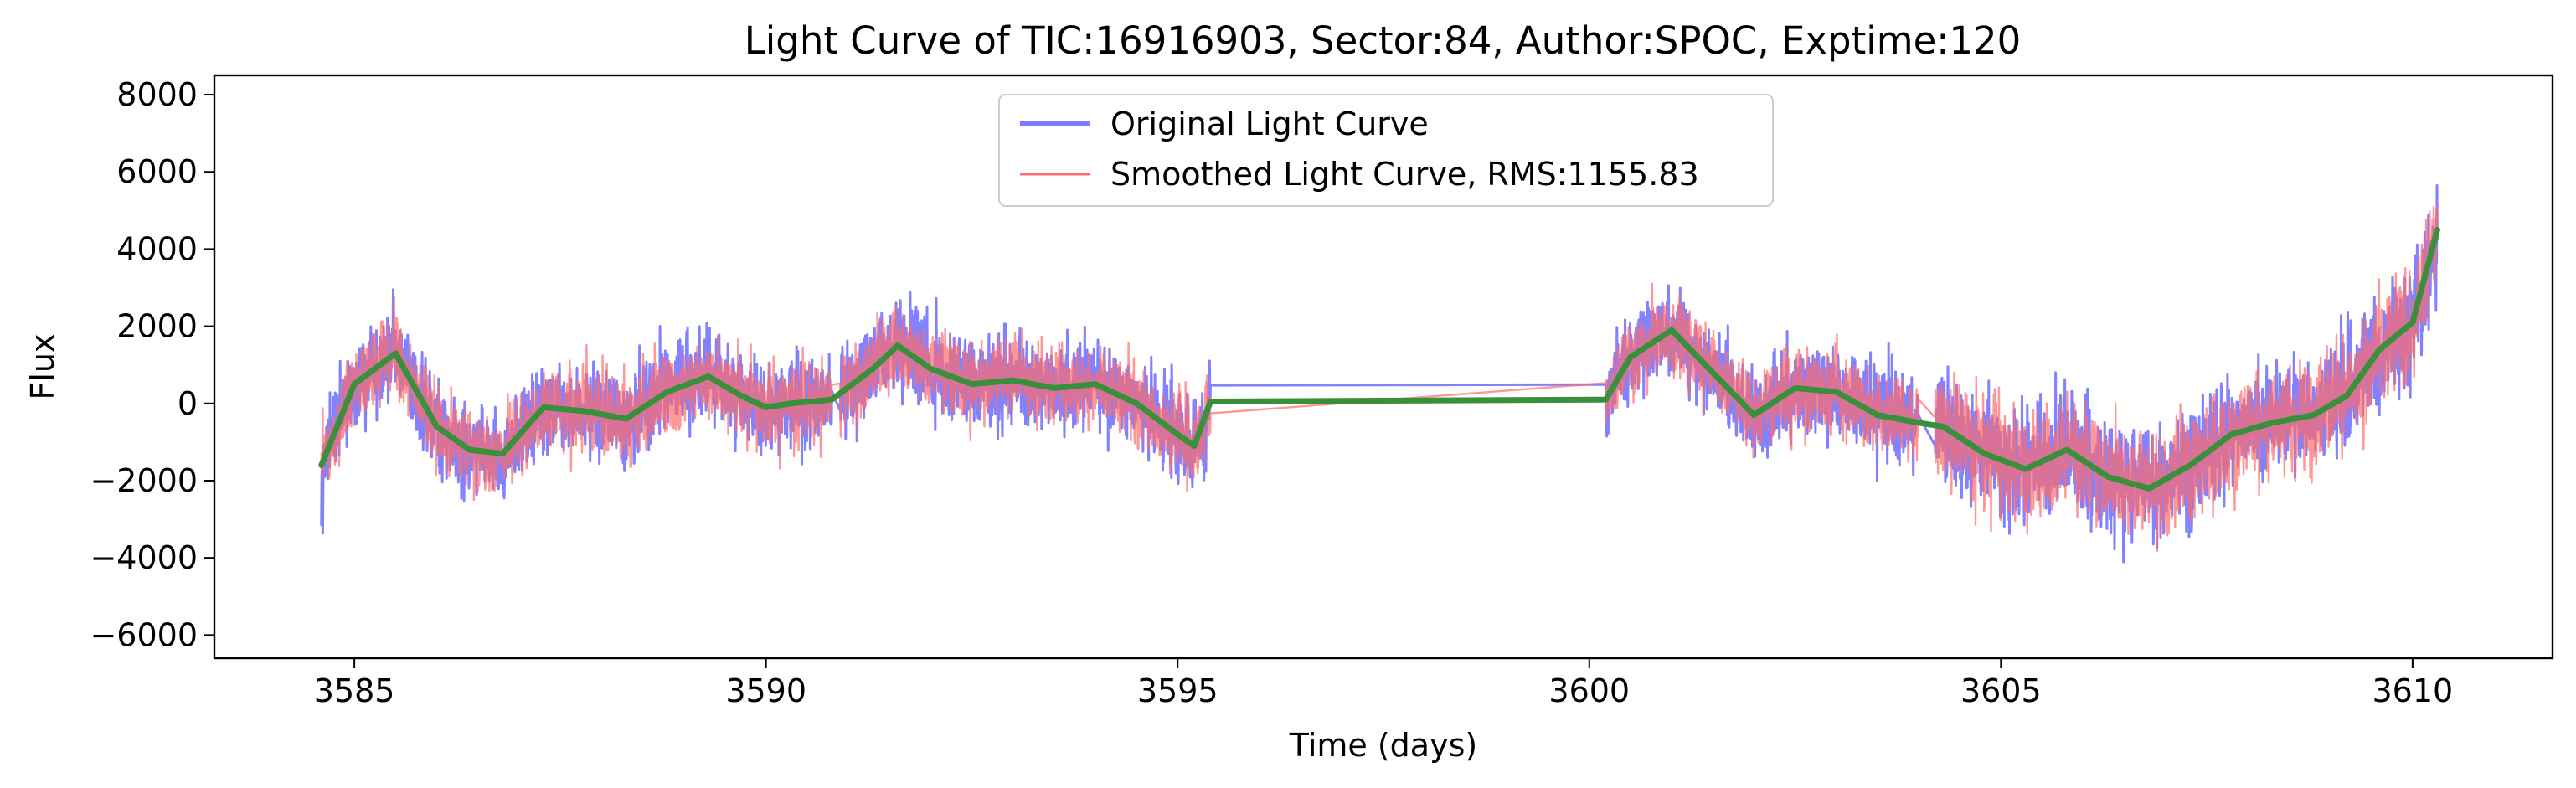 This screenshot has height=788, width=2576. I want to click on x-tick-label: 3600, so click(1589, 690).